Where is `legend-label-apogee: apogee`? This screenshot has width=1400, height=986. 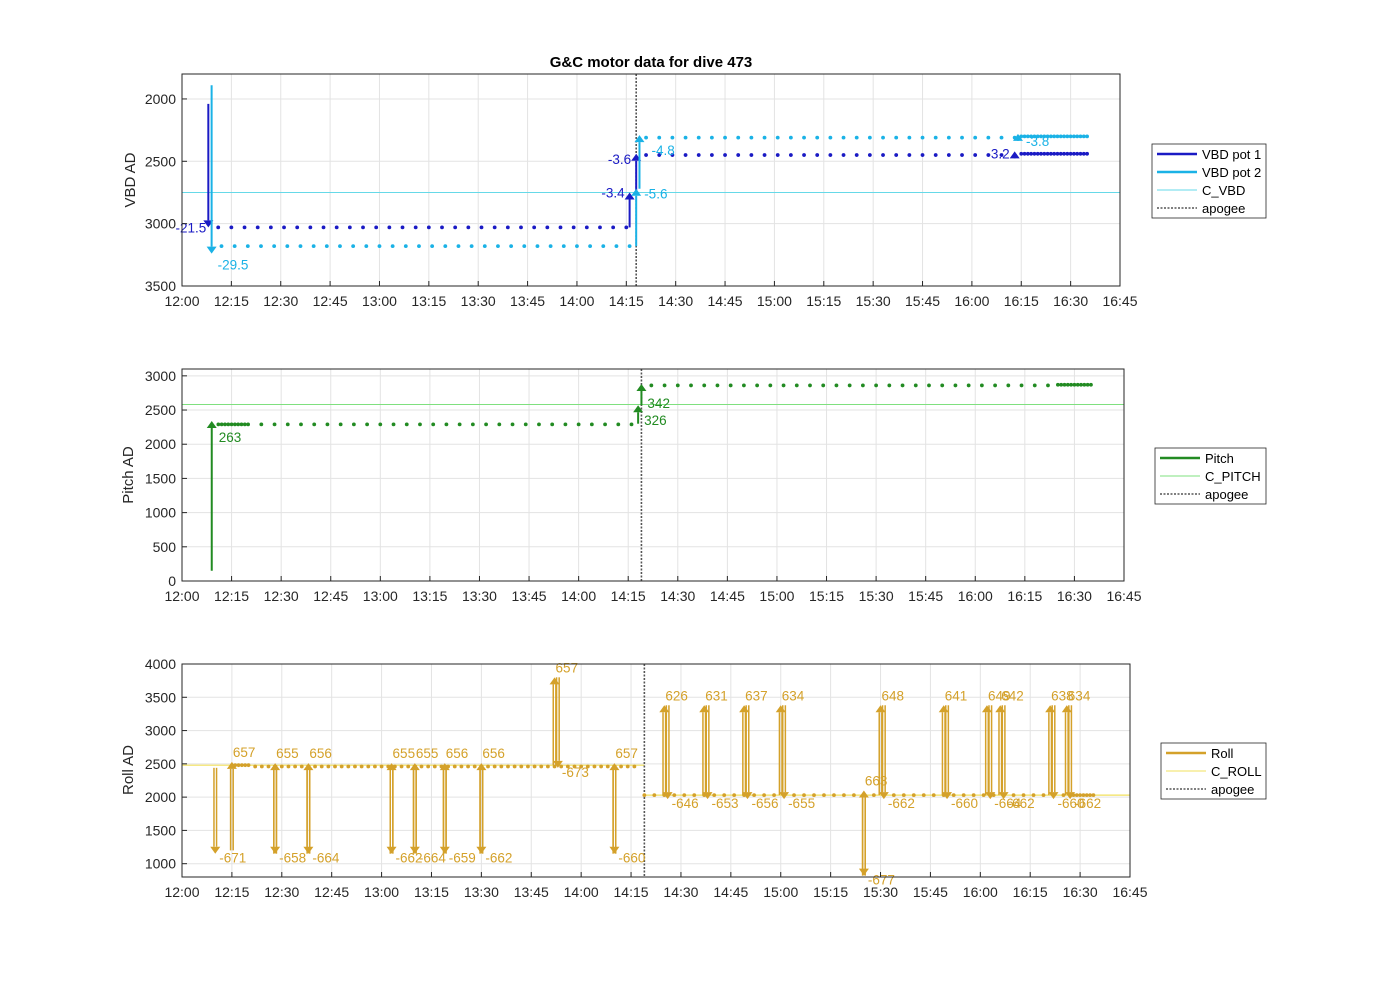 legend-label-apogee: apogee is located at coordinates (1226, 494).